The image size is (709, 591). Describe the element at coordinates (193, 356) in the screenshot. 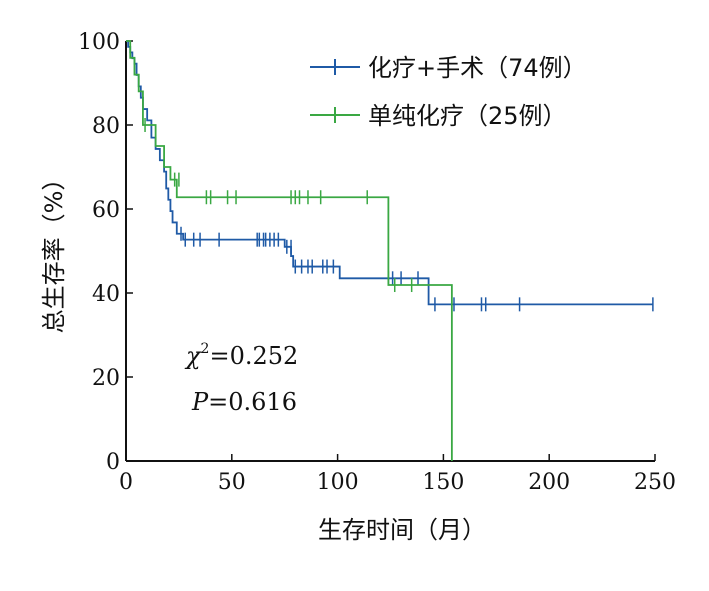

I see `chi-symbol: χ` at that location.